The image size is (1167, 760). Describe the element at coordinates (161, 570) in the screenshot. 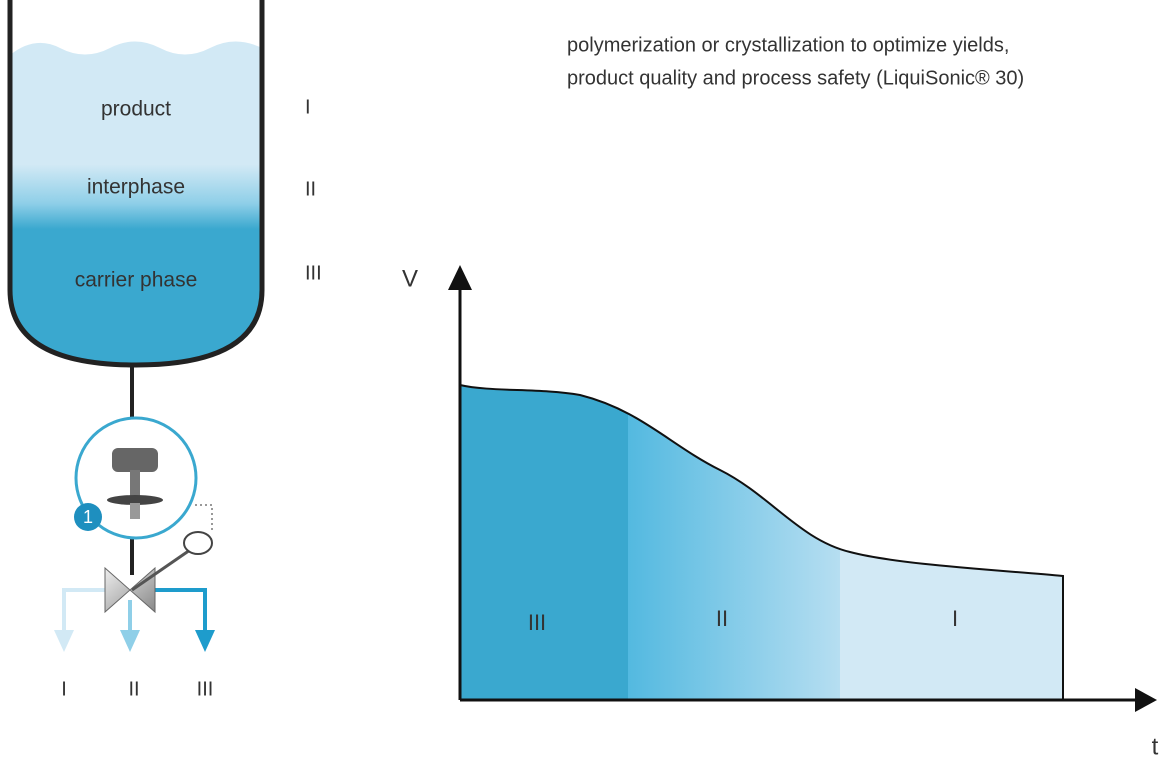

I see `valve-lever` at that location.